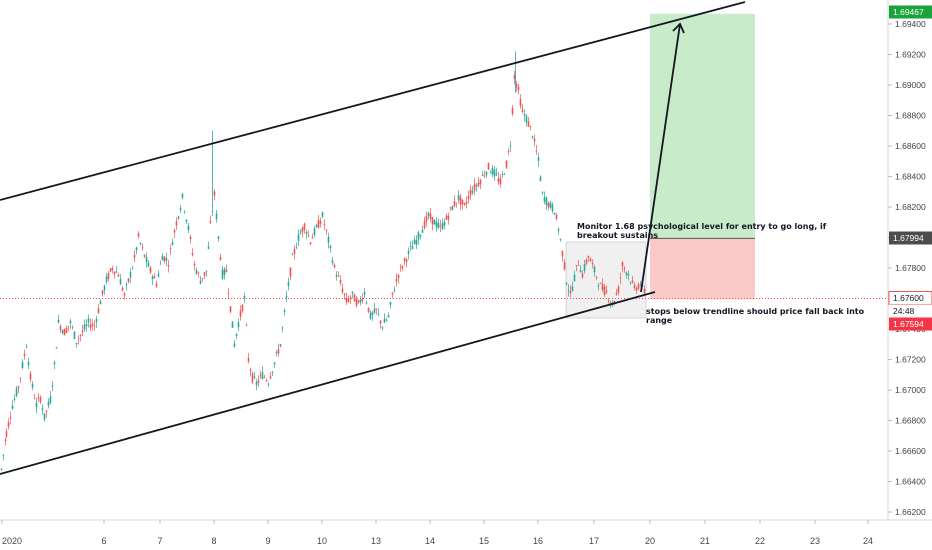  Describe the element at coordinates (910, 298) in the screenshot. I see `current-price-label-box` at that location.